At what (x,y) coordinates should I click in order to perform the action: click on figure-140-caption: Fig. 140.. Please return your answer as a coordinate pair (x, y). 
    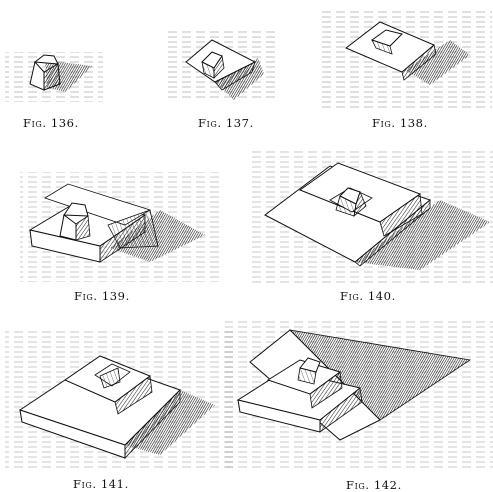
    Looking at the image, I should click on (368, 296).